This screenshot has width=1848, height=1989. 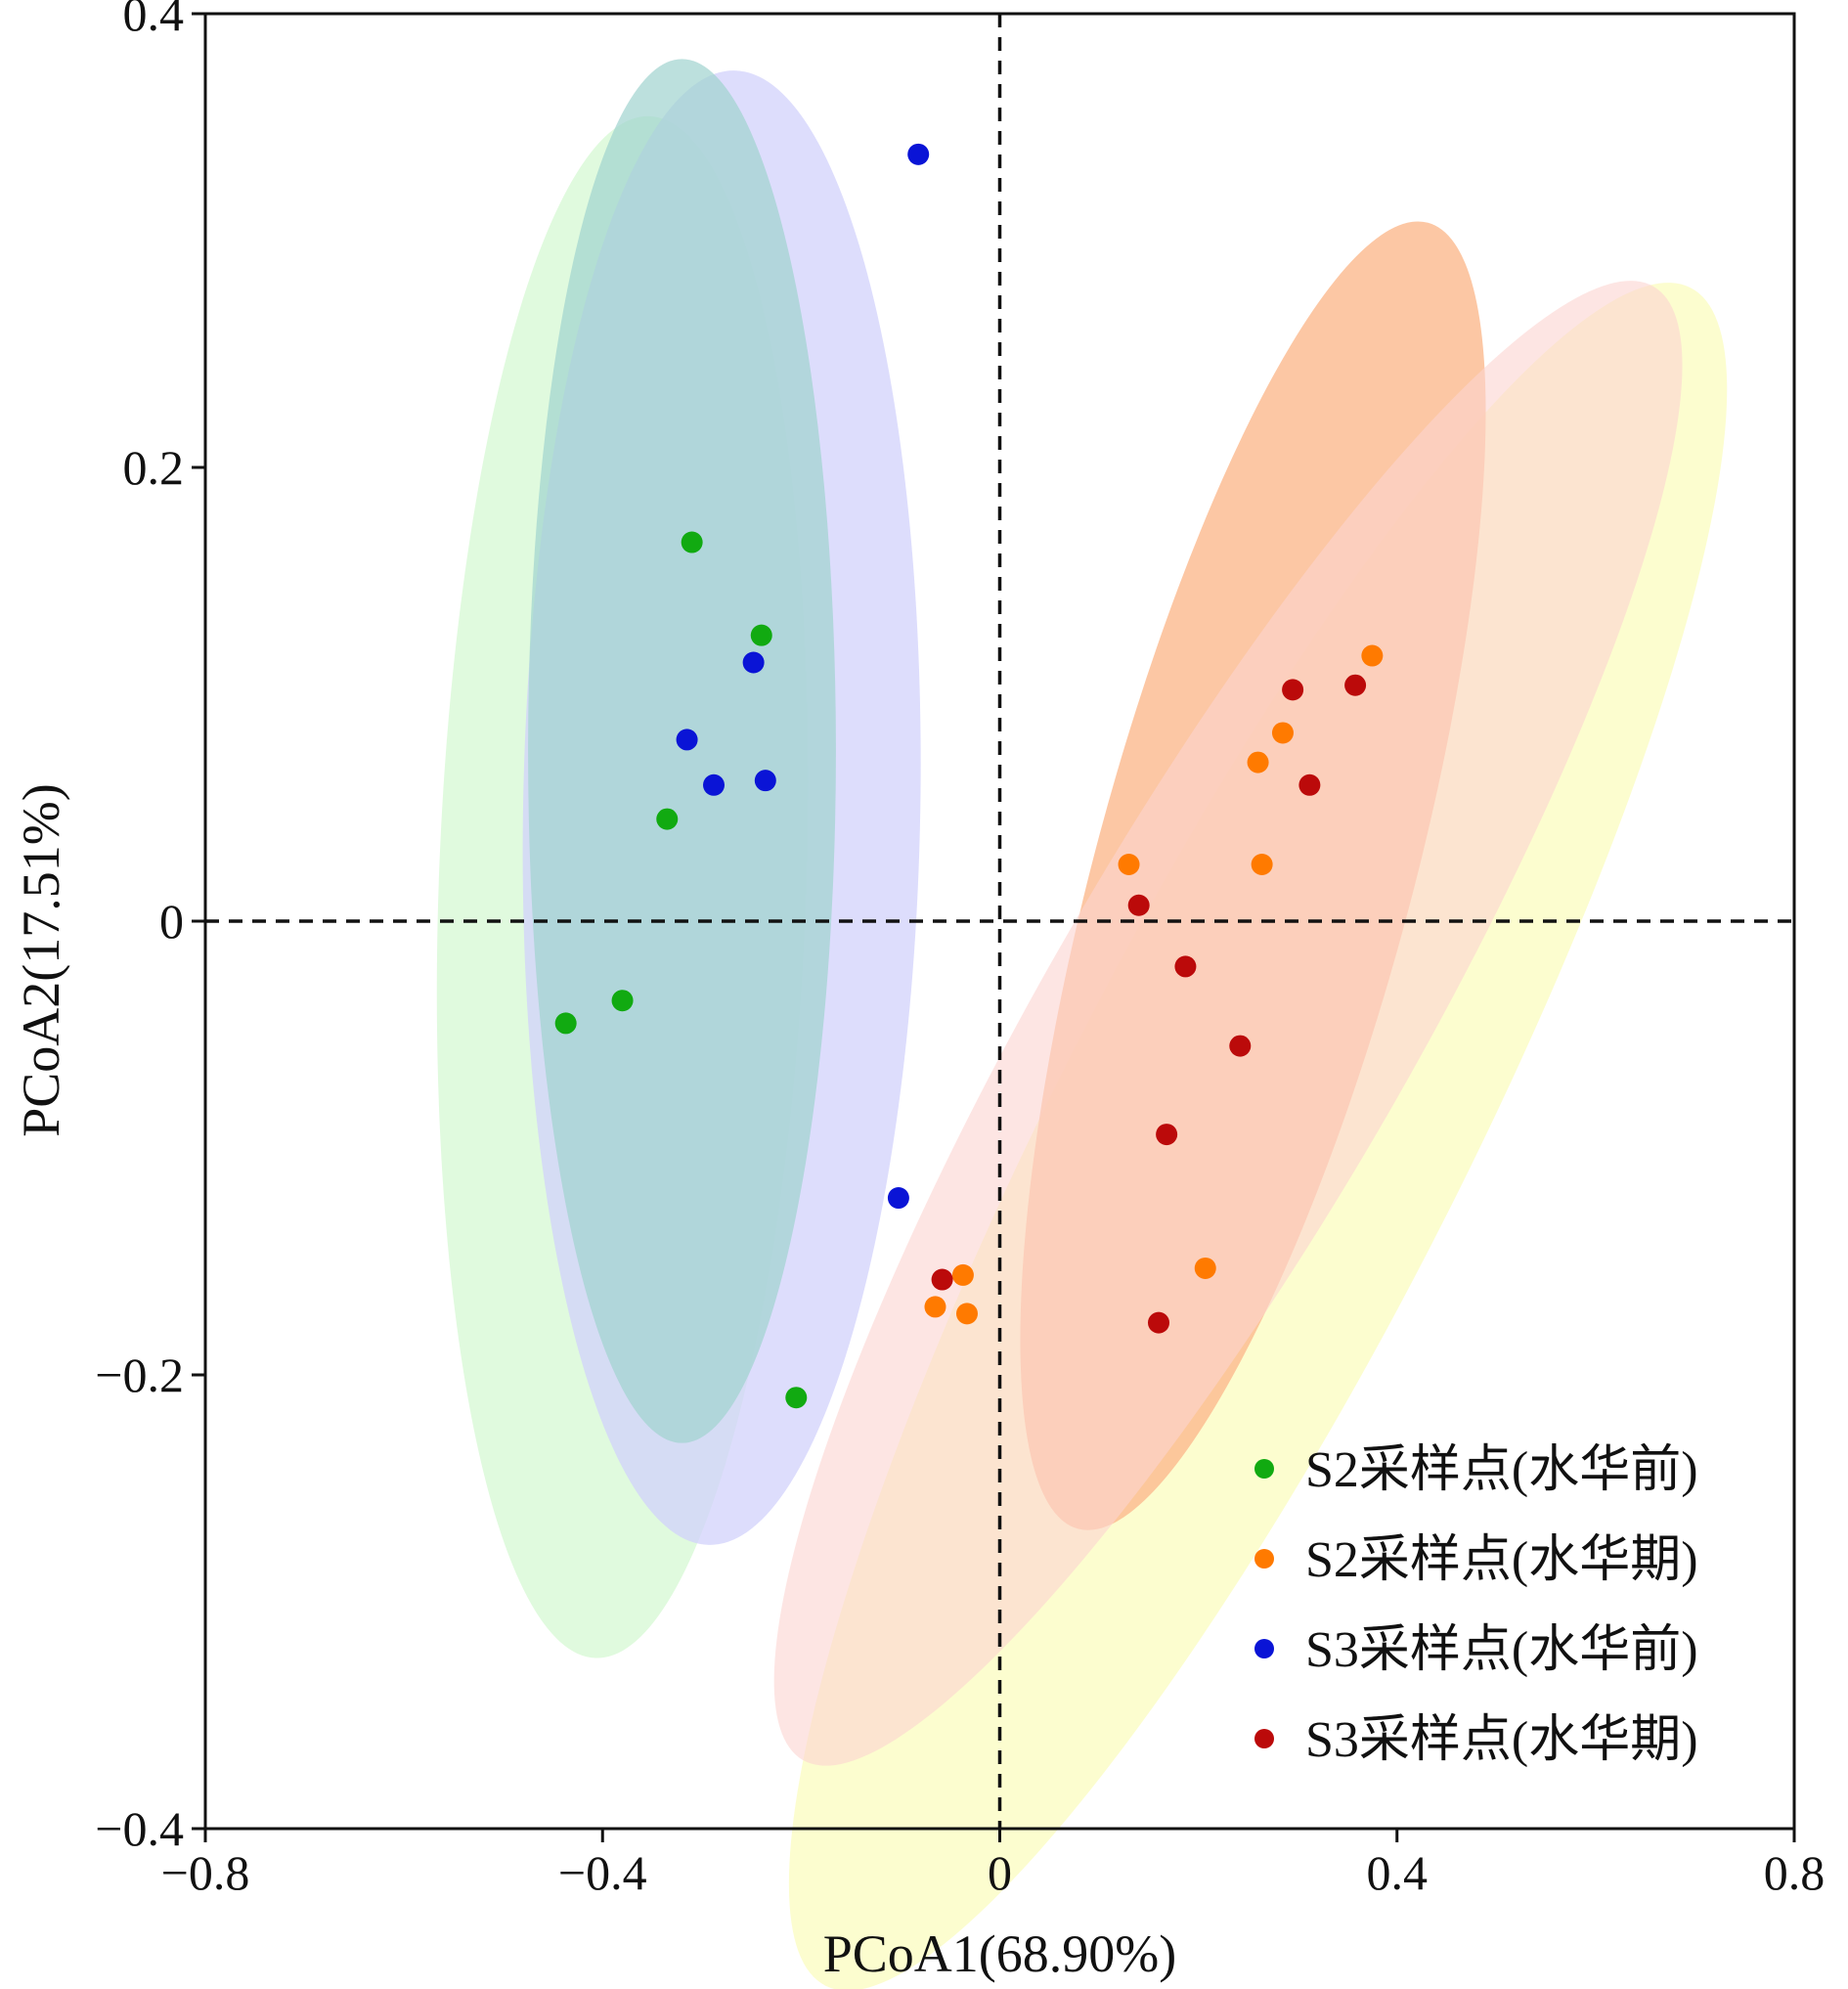 I want to click on y-tick-label: 0.4, so click(x=154, y=20).